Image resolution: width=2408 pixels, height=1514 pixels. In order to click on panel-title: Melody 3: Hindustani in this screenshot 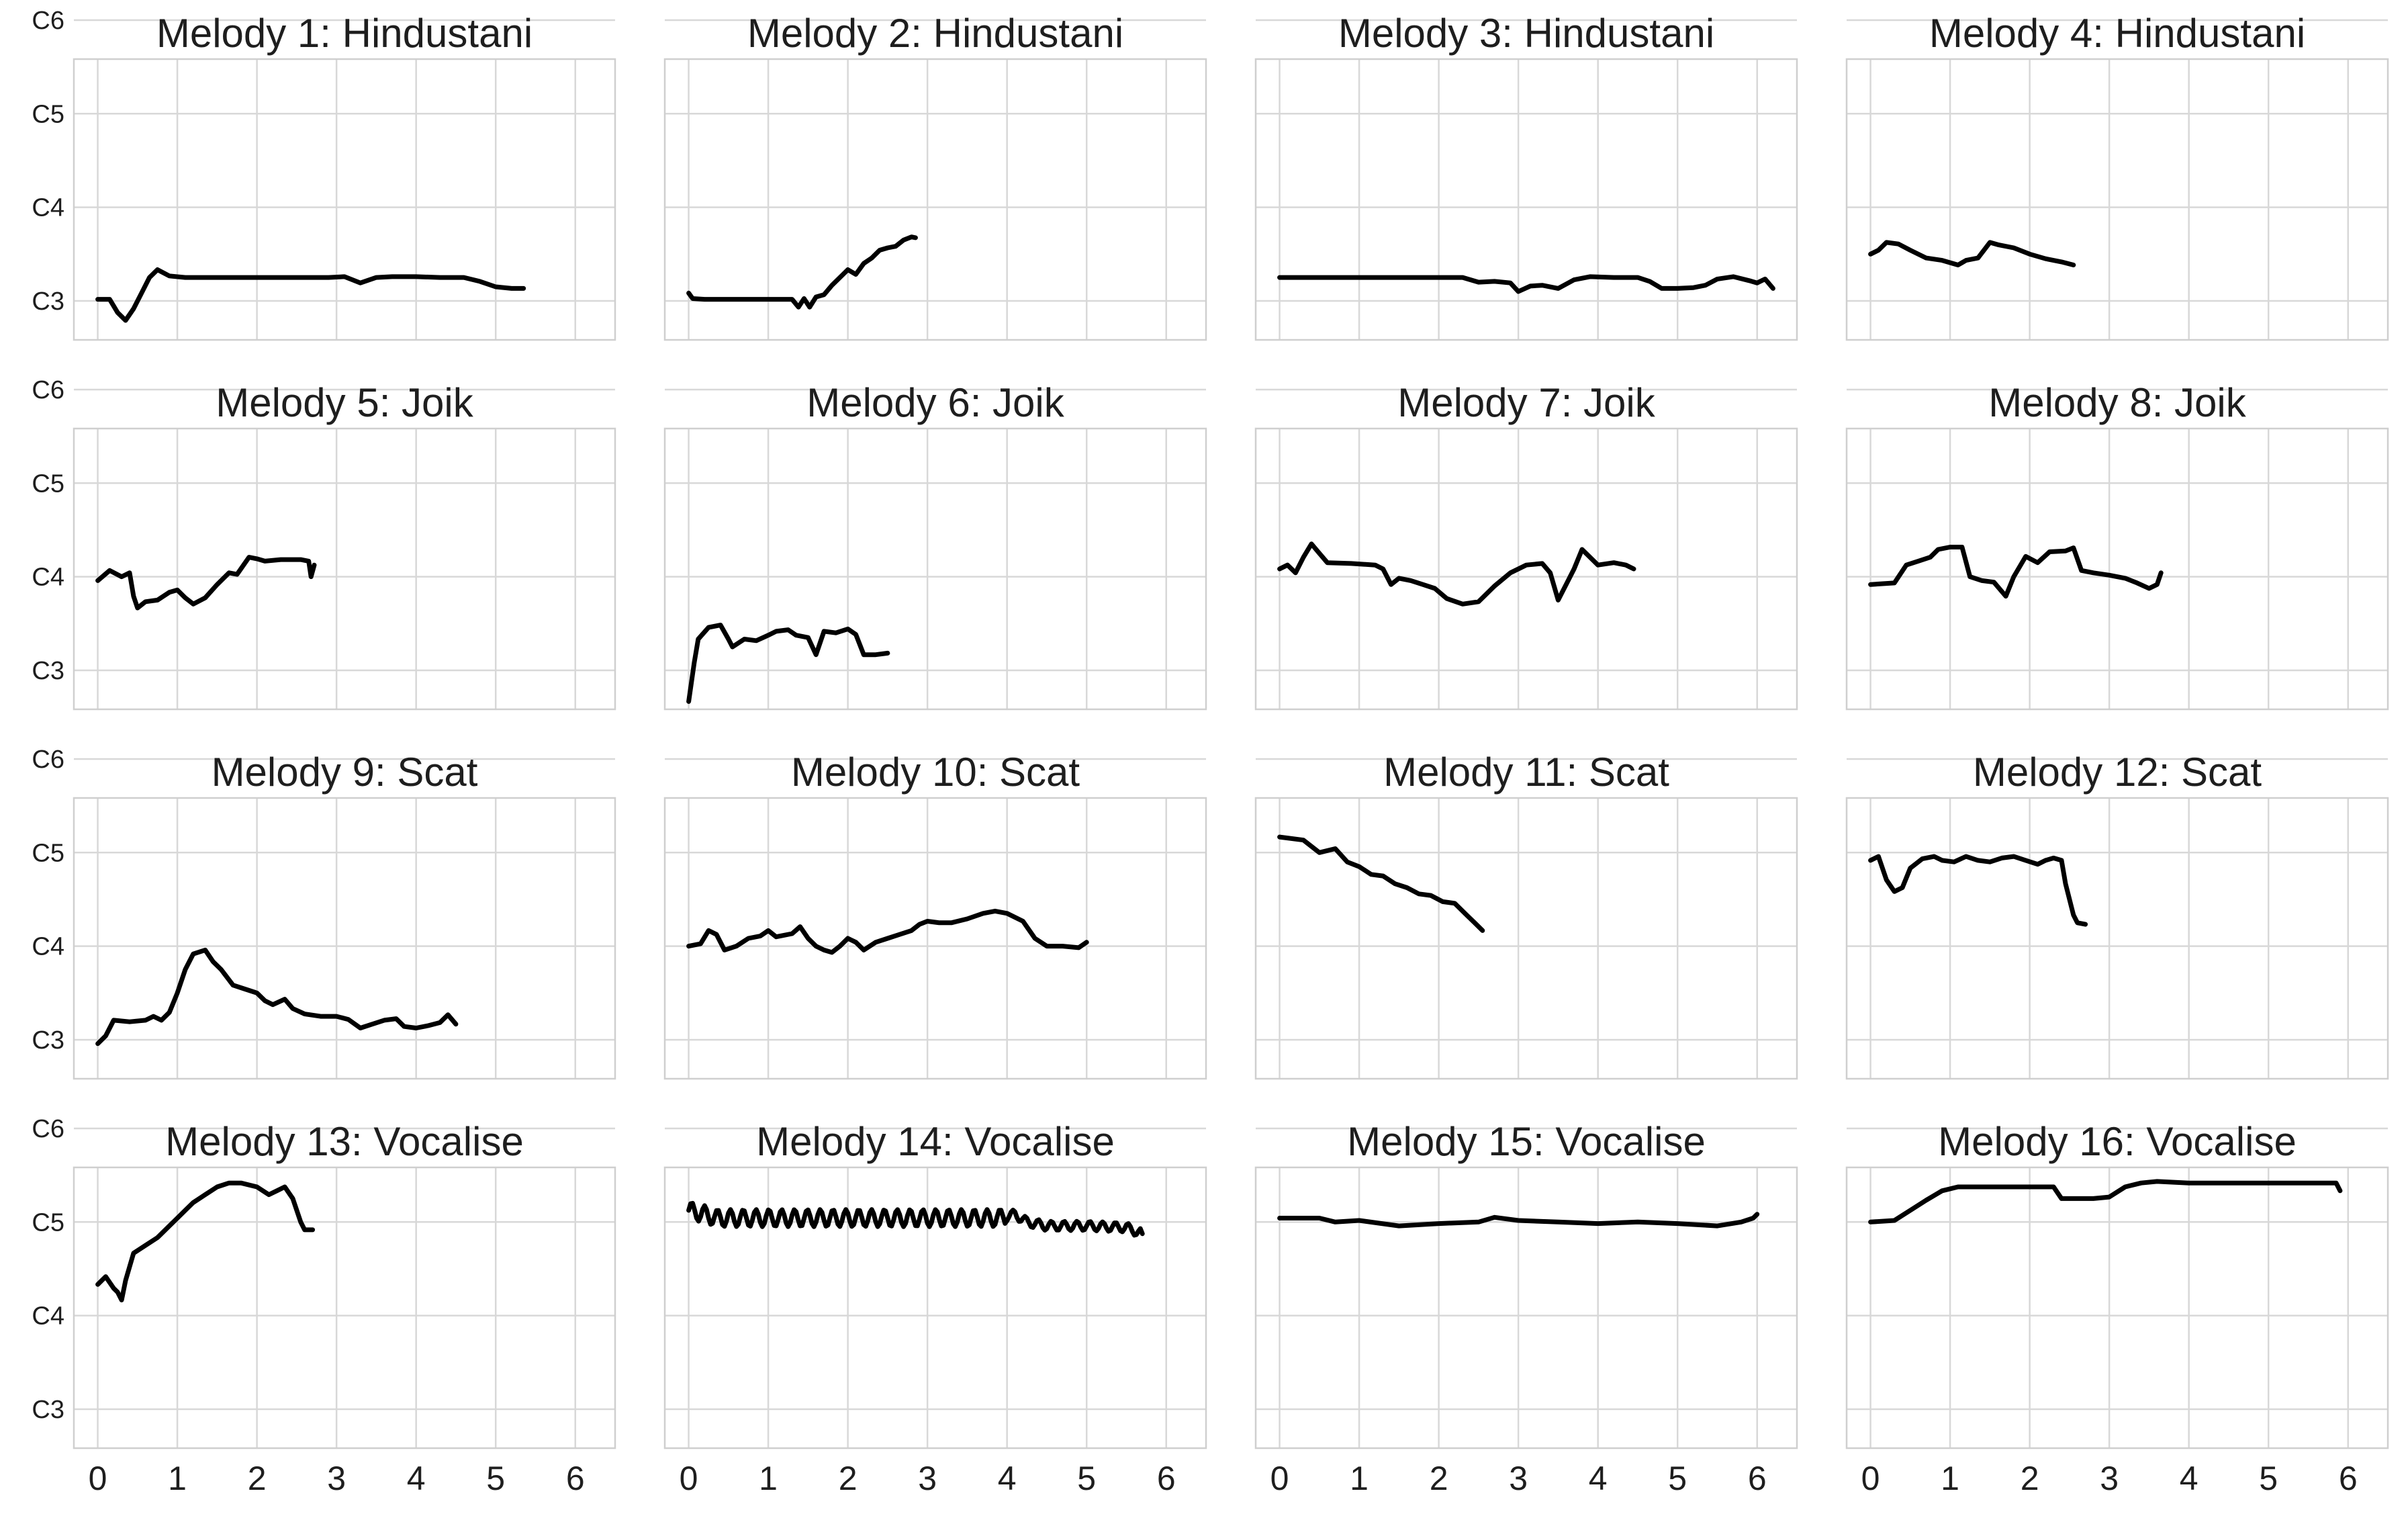, I will do `click(1526, 33)`.